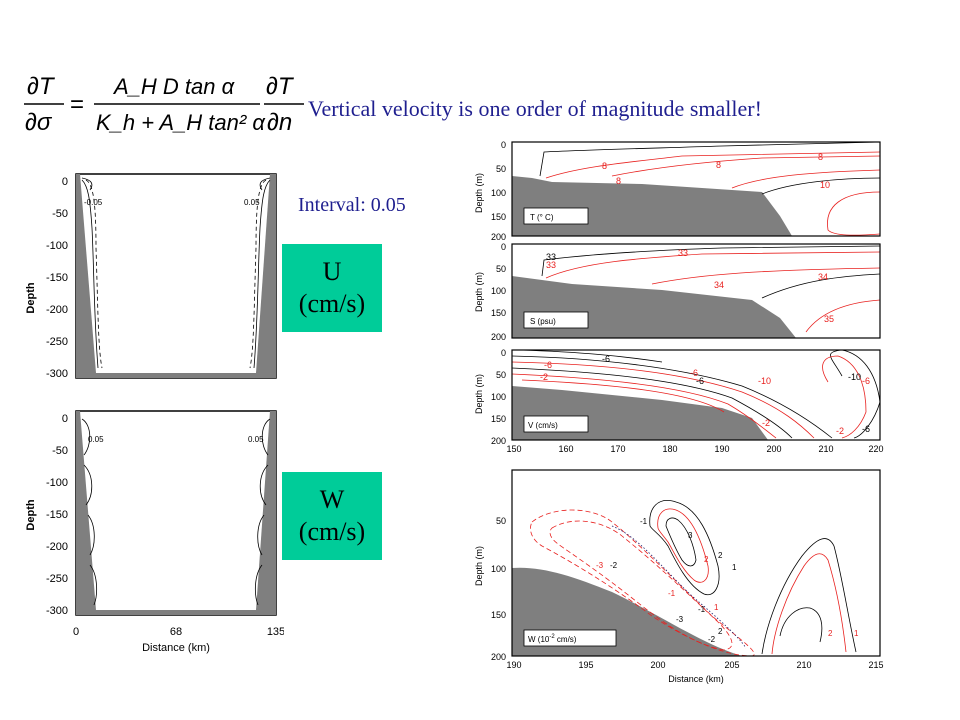  I want to click on panel-w-xtick: 200, so click(657, 665).